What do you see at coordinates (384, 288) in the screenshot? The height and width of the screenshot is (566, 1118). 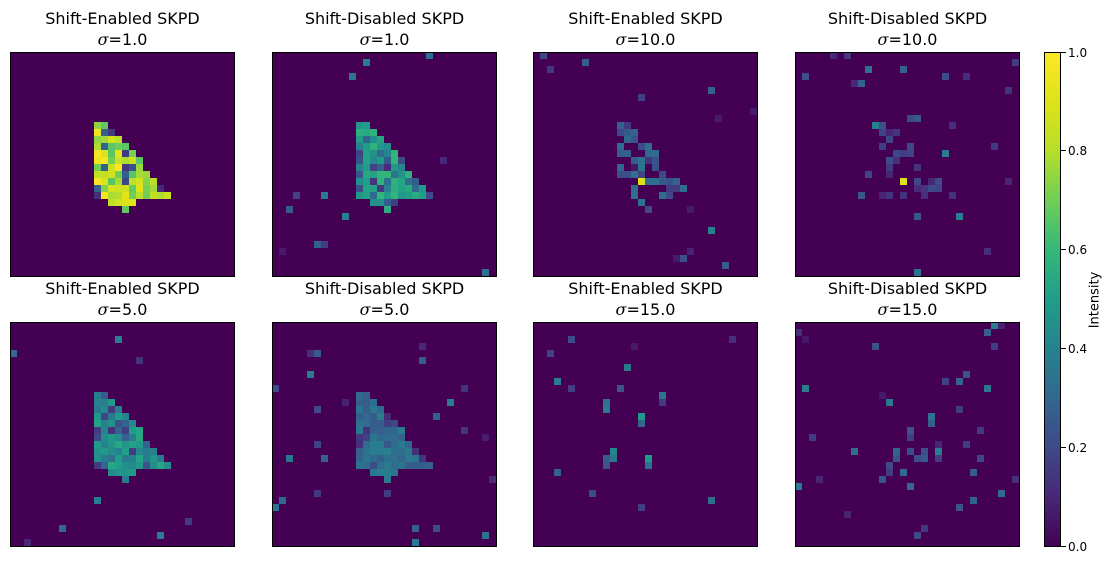 I see `panel-title-text: Shift-Disabled SKPD` at bounding box center [384, 288].